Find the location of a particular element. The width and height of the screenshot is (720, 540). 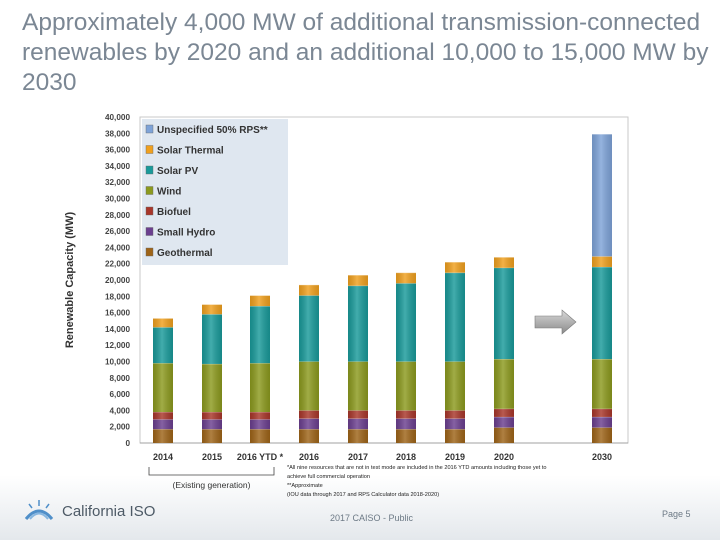

x-tick-label: 2015 is located at coordinates (212, 457).